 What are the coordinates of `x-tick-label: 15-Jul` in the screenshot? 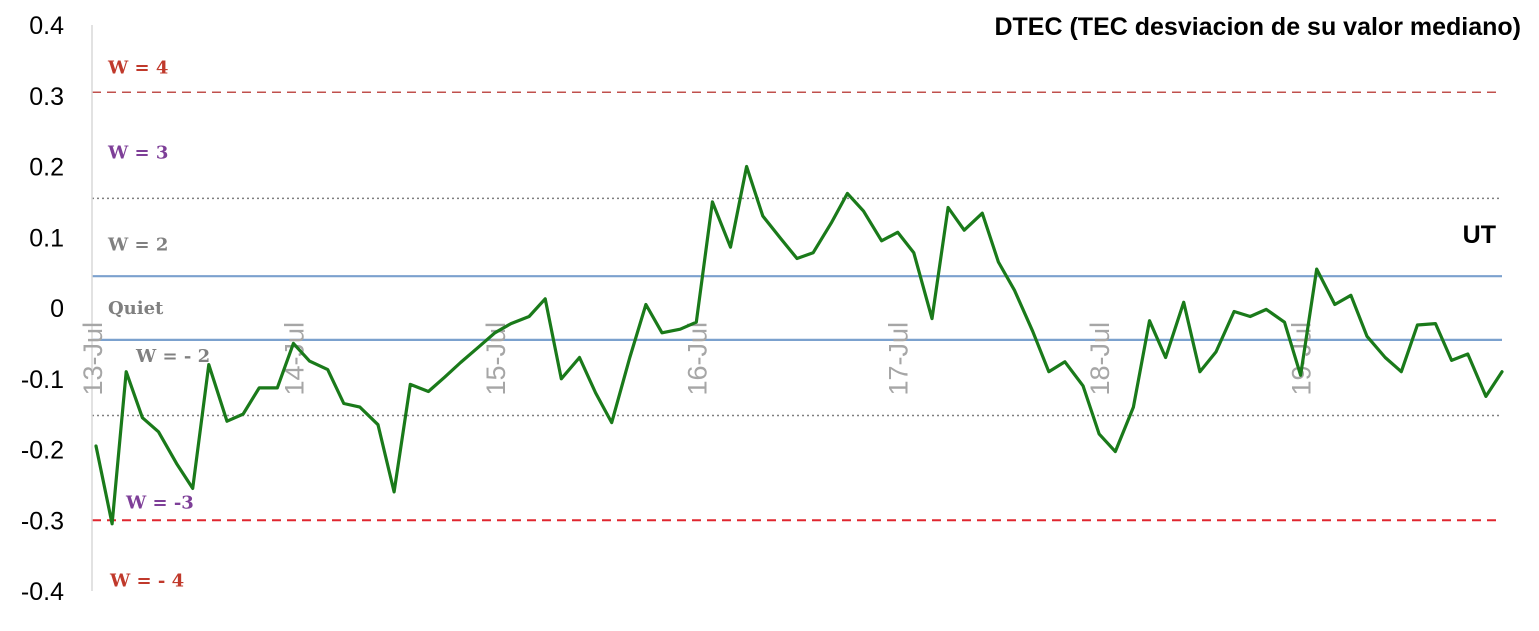 It's located at (496, 359).